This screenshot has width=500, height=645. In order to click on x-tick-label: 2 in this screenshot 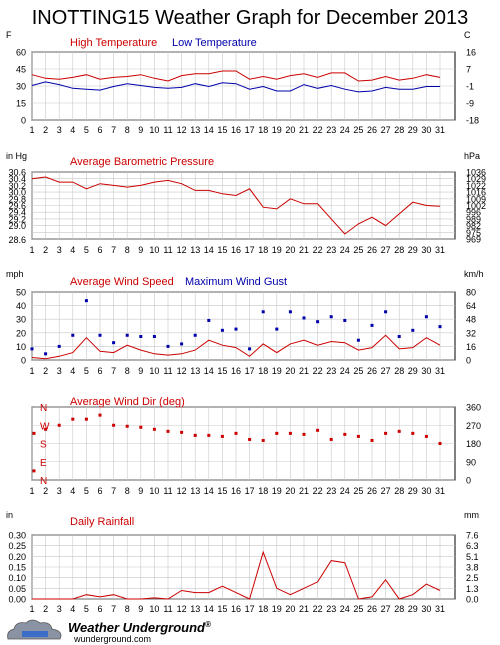, I will do `click(45, 491)`.